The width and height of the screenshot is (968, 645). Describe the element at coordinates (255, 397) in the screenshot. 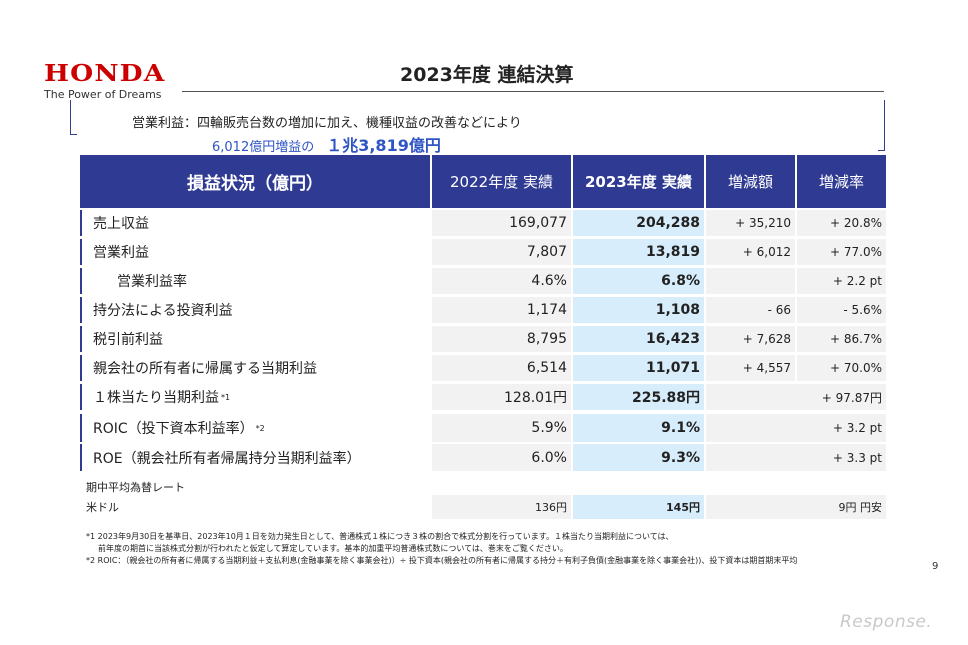

I see `eps-label: １株当たり当期利益 *1` at that location.